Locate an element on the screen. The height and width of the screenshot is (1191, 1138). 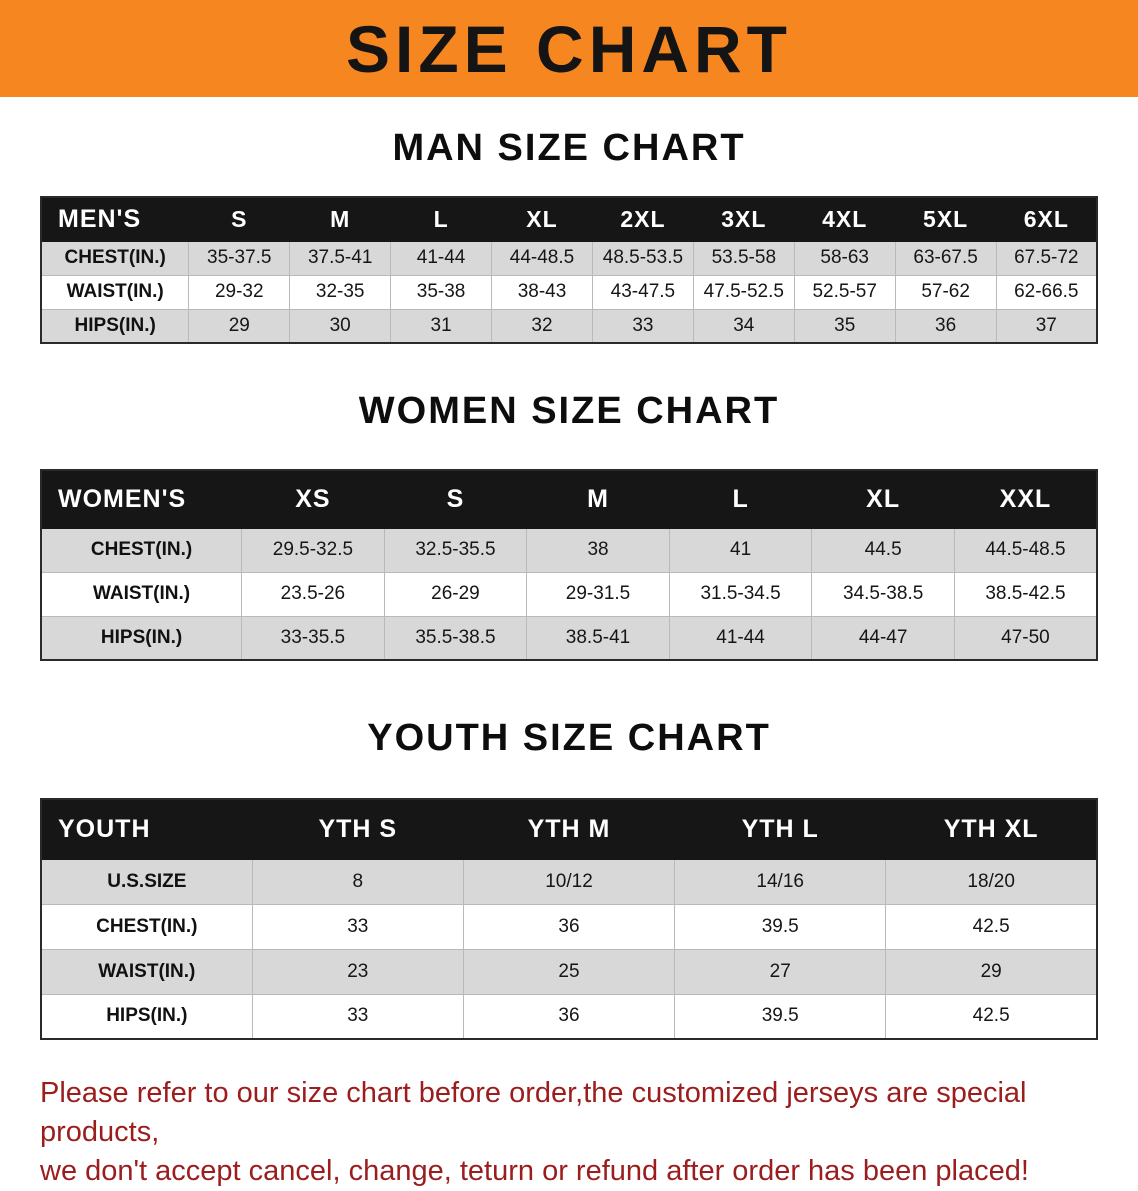
value-cell: 23 is located at coordinates (357, 971).